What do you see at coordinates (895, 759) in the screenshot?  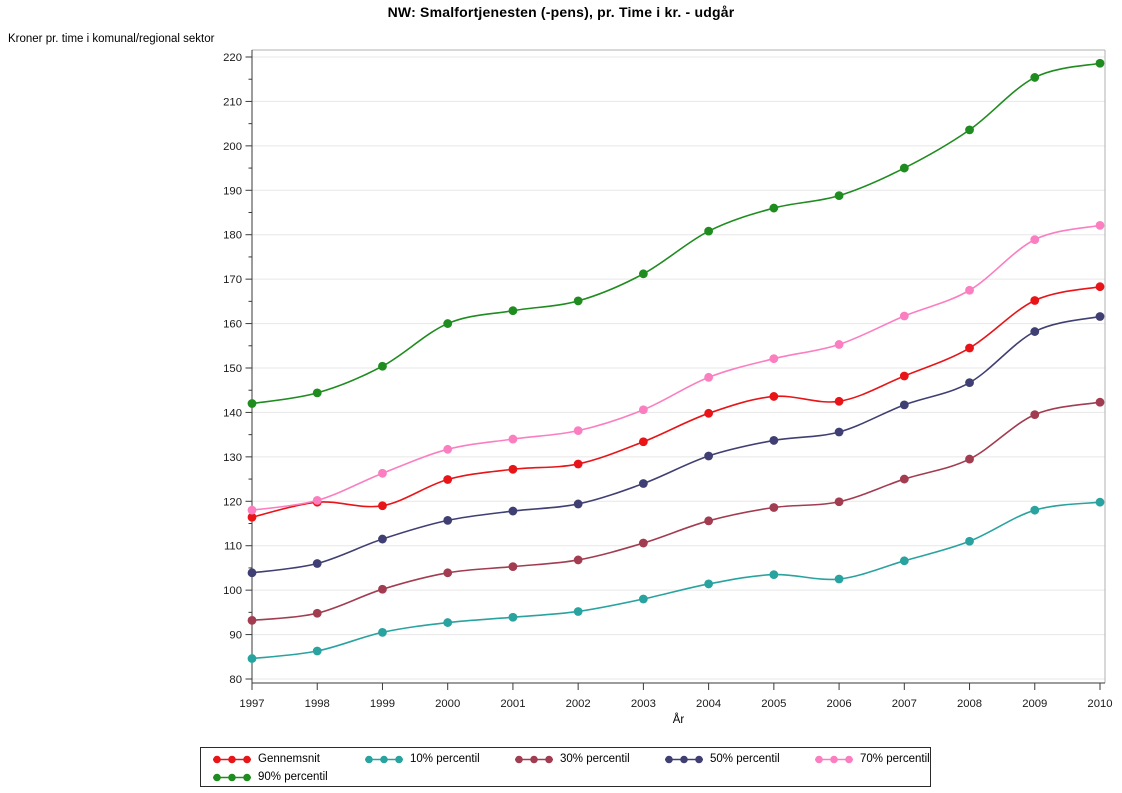 I see `legend-label: 70% percentil` at bounding box center [895, 759].